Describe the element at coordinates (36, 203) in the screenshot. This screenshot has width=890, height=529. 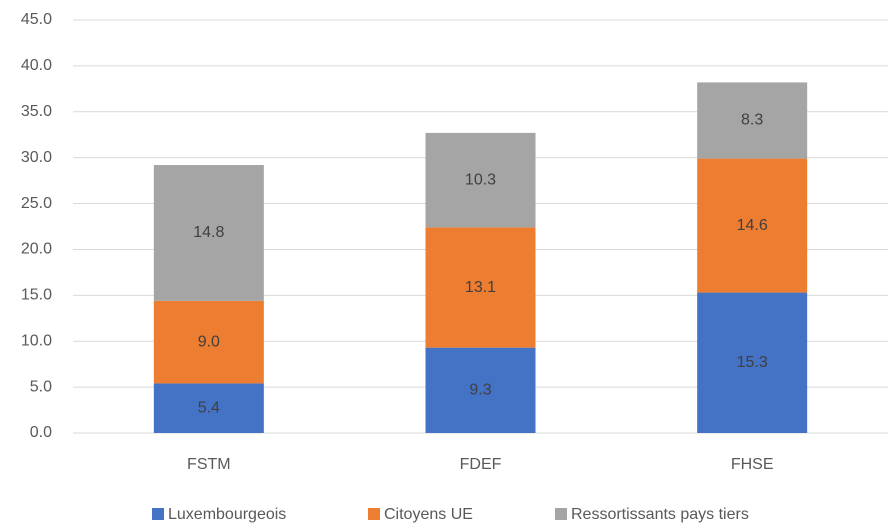
I see `y-tick-label: 25.0` at that location.